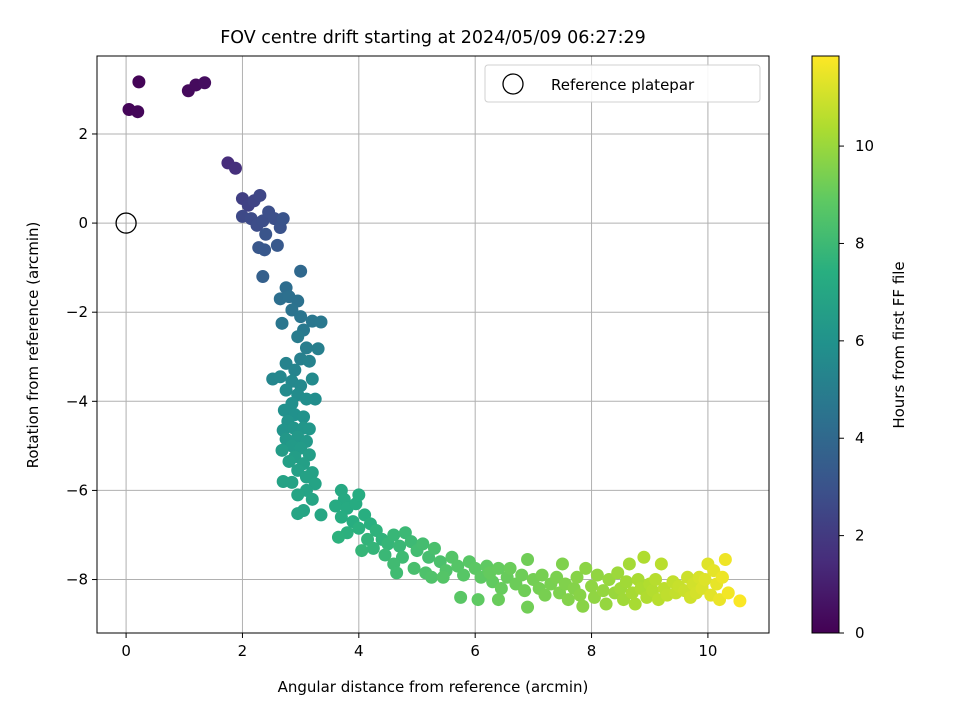 The height and width of the screenshot is (724, 960). I want to click on colorbar-tick-label: 0, so click(860, 633).